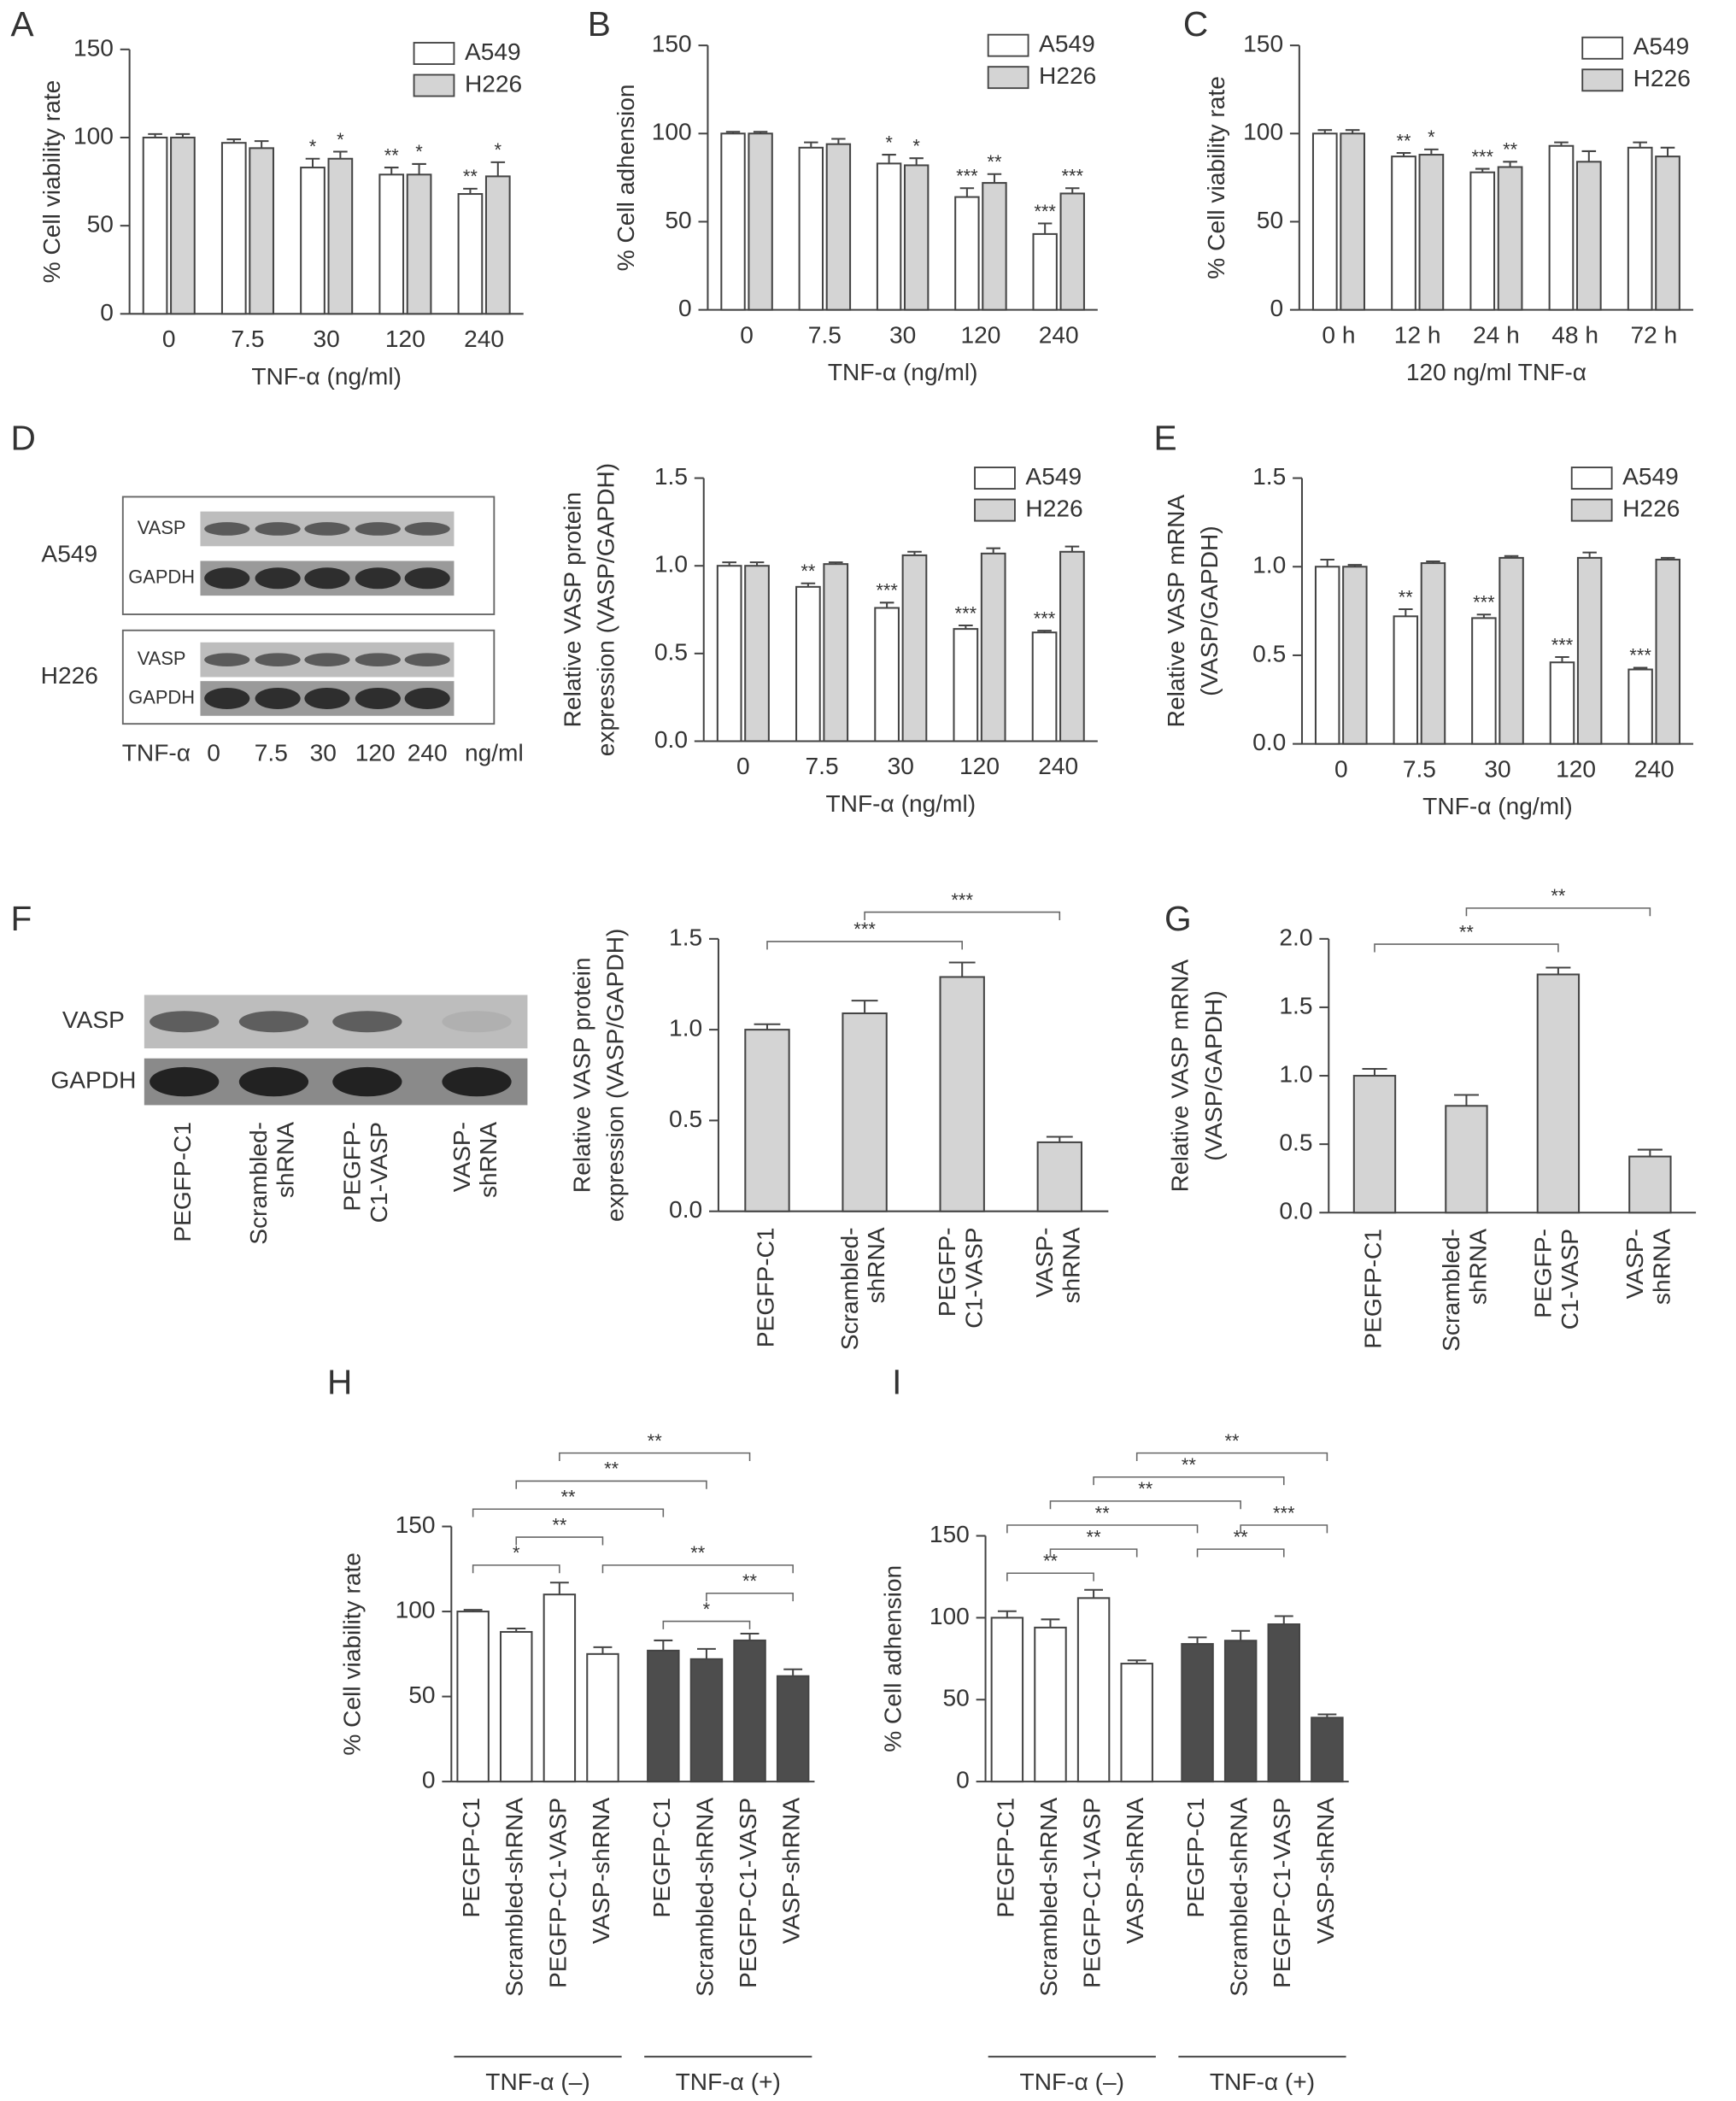  I want to click on x-tick-label: PEGFP-C1, so click(662, 1858).